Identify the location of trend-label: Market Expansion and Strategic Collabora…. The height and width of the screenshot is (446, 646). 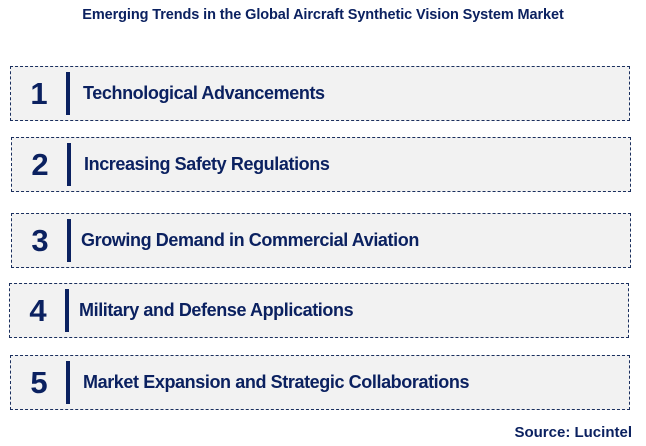
(276, 382).